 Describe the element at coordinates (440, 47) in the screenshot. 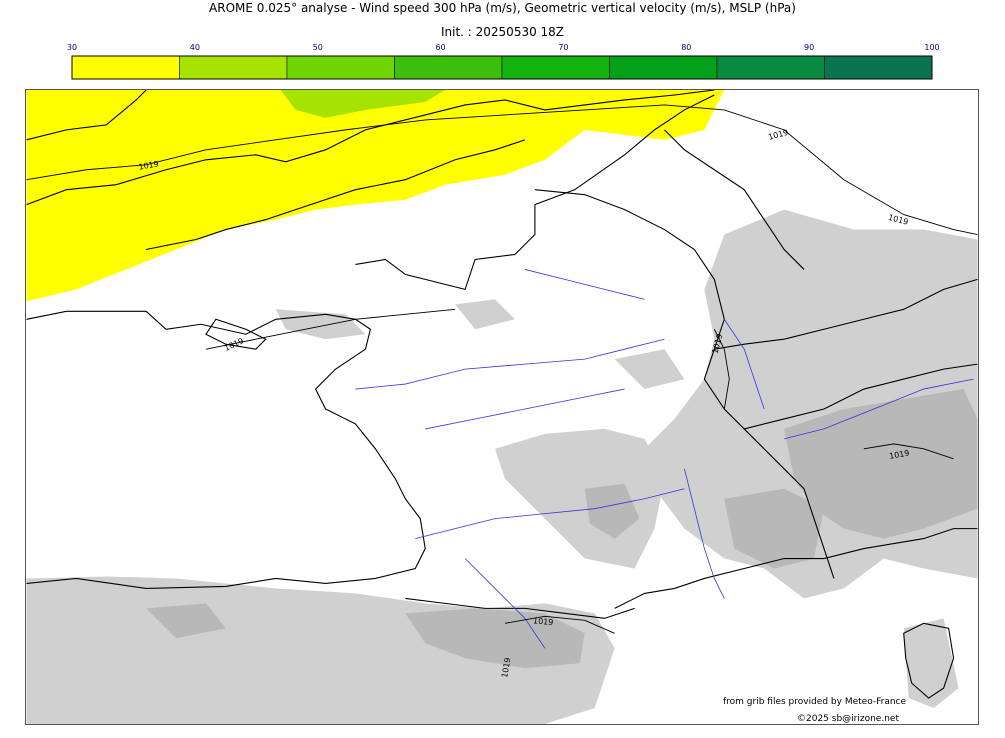

I see `colorbar-tick-label: 60` at that location.